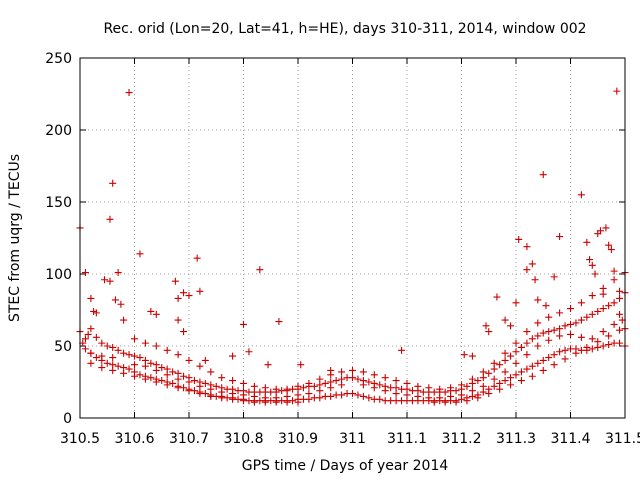 The height and width of the screenshot is (480, 640). I want to click on x-tick-label: 310.5, so click(80, 439).